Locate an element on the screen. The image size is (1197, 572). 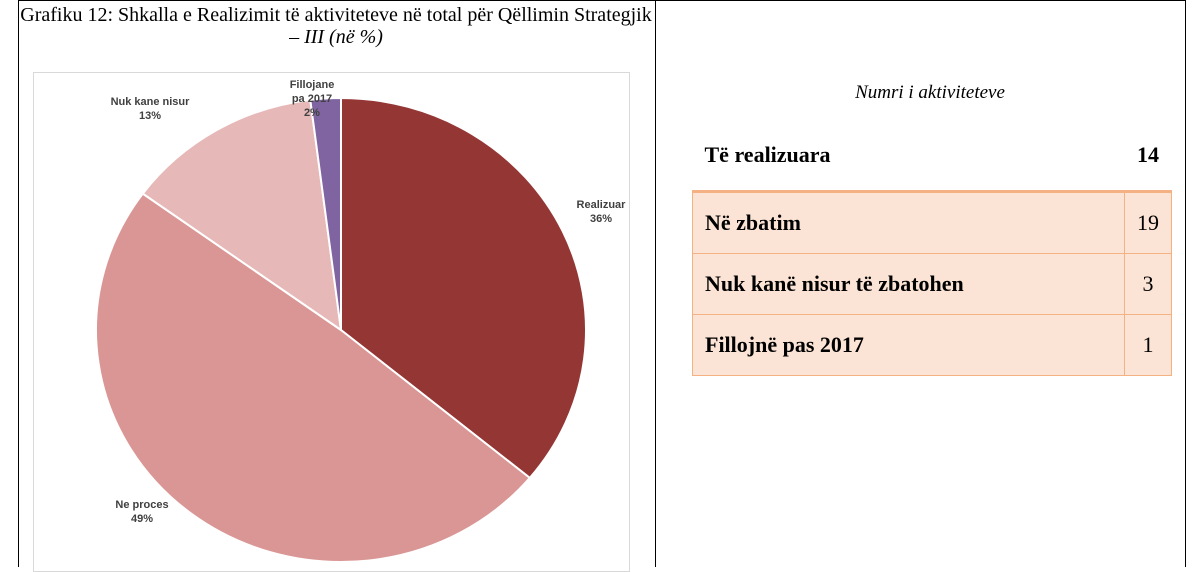
slice-value: 36% is located at coordinates (601, 219).